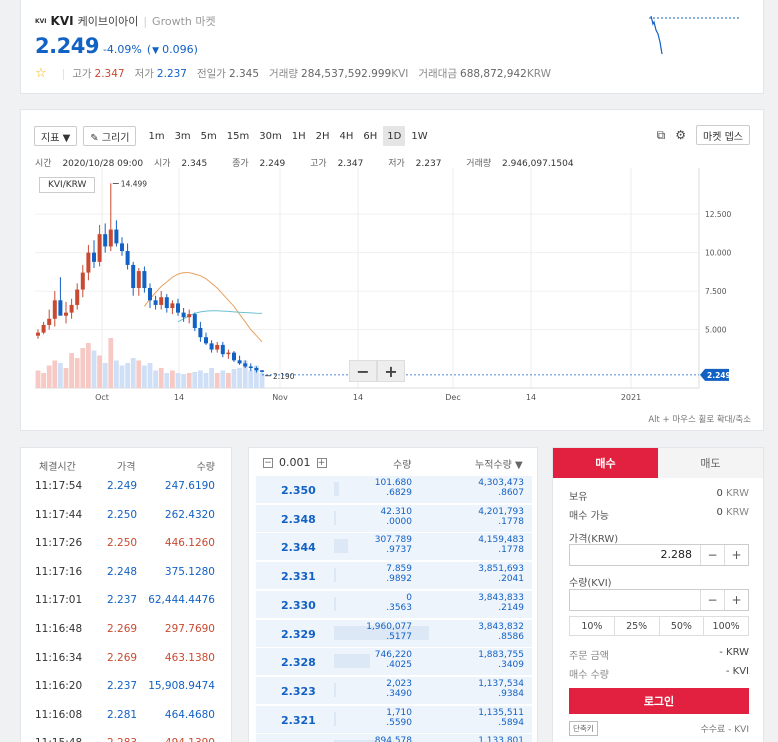  I want to click on orderbook-row: 2.329 1,960,077.5177 3,843,832.8586, so click(394, 633).